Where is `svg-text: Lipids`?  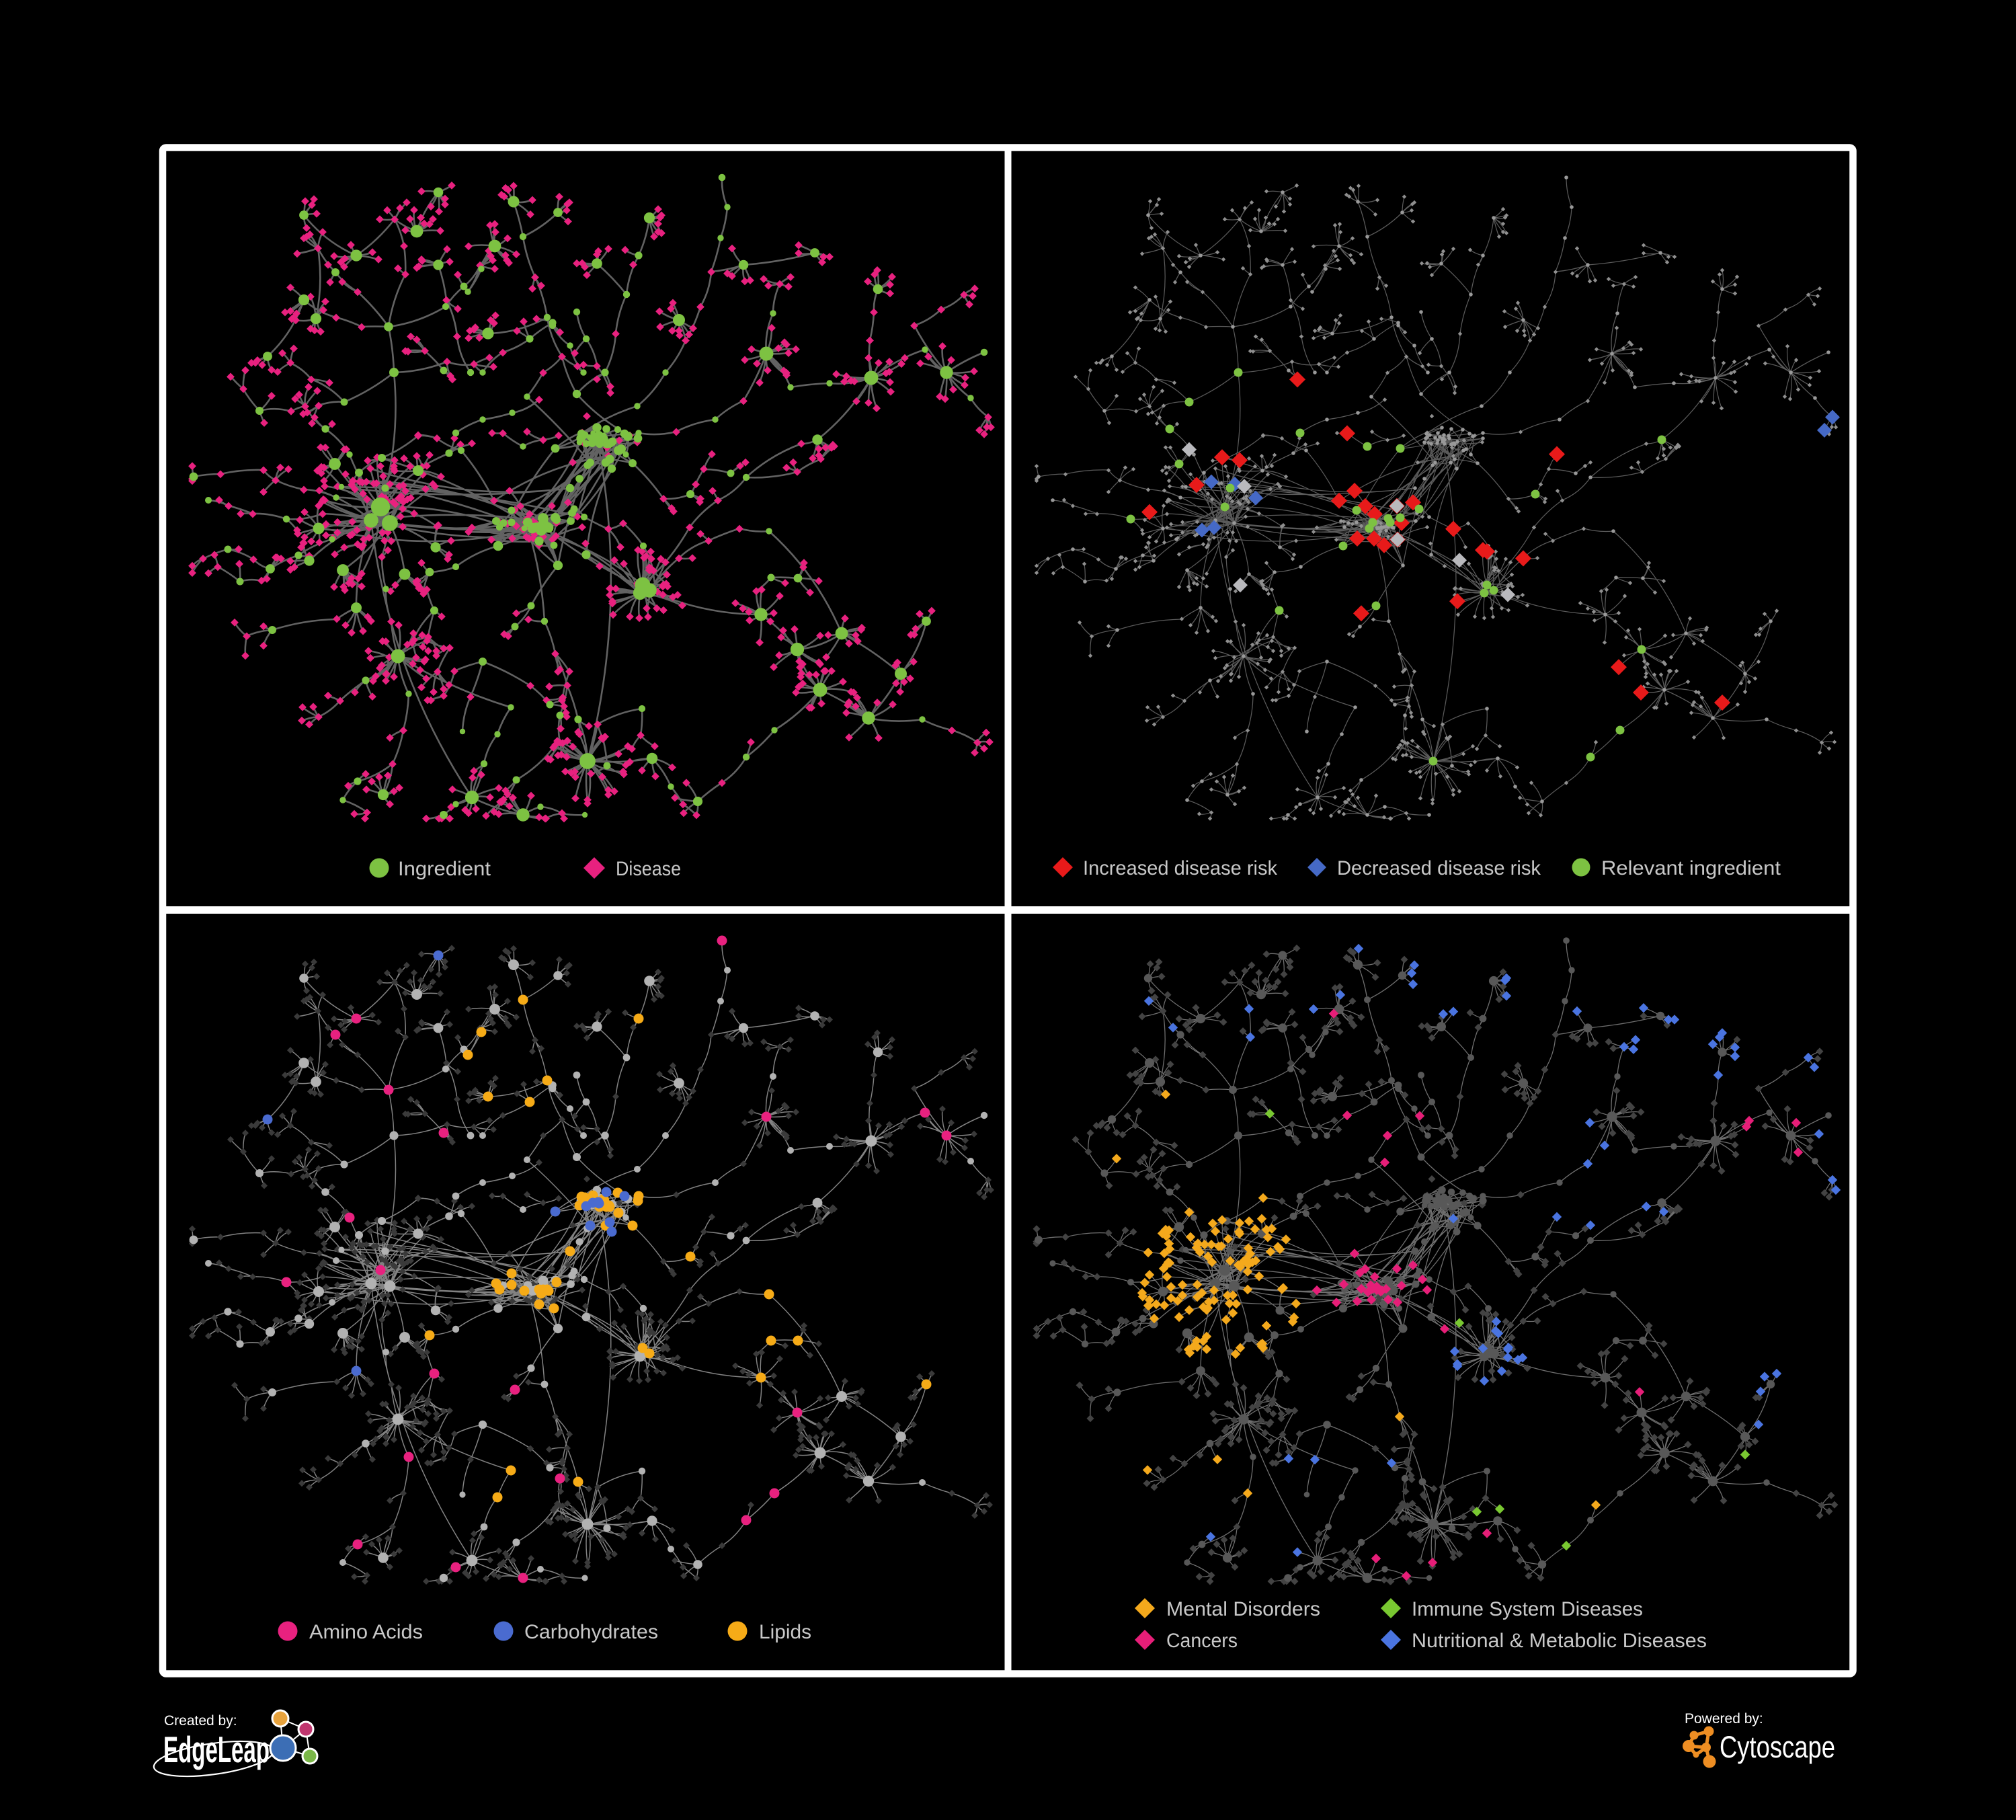
svg-text: Lipids is located at coordinates (785, 1632).